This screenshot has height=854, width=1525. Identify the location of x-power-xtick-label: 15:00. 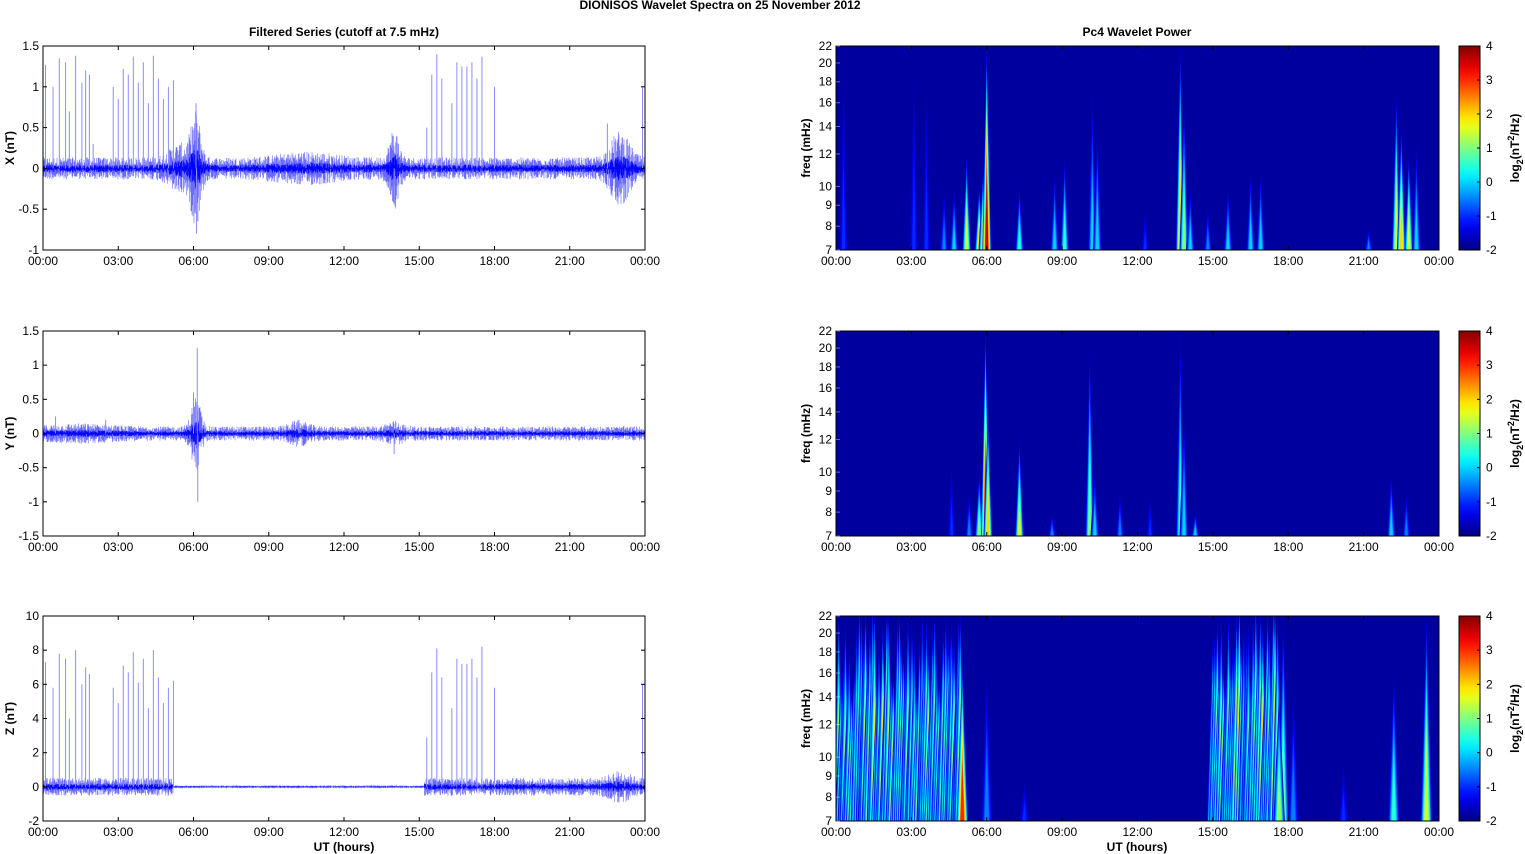
(1213, 261).